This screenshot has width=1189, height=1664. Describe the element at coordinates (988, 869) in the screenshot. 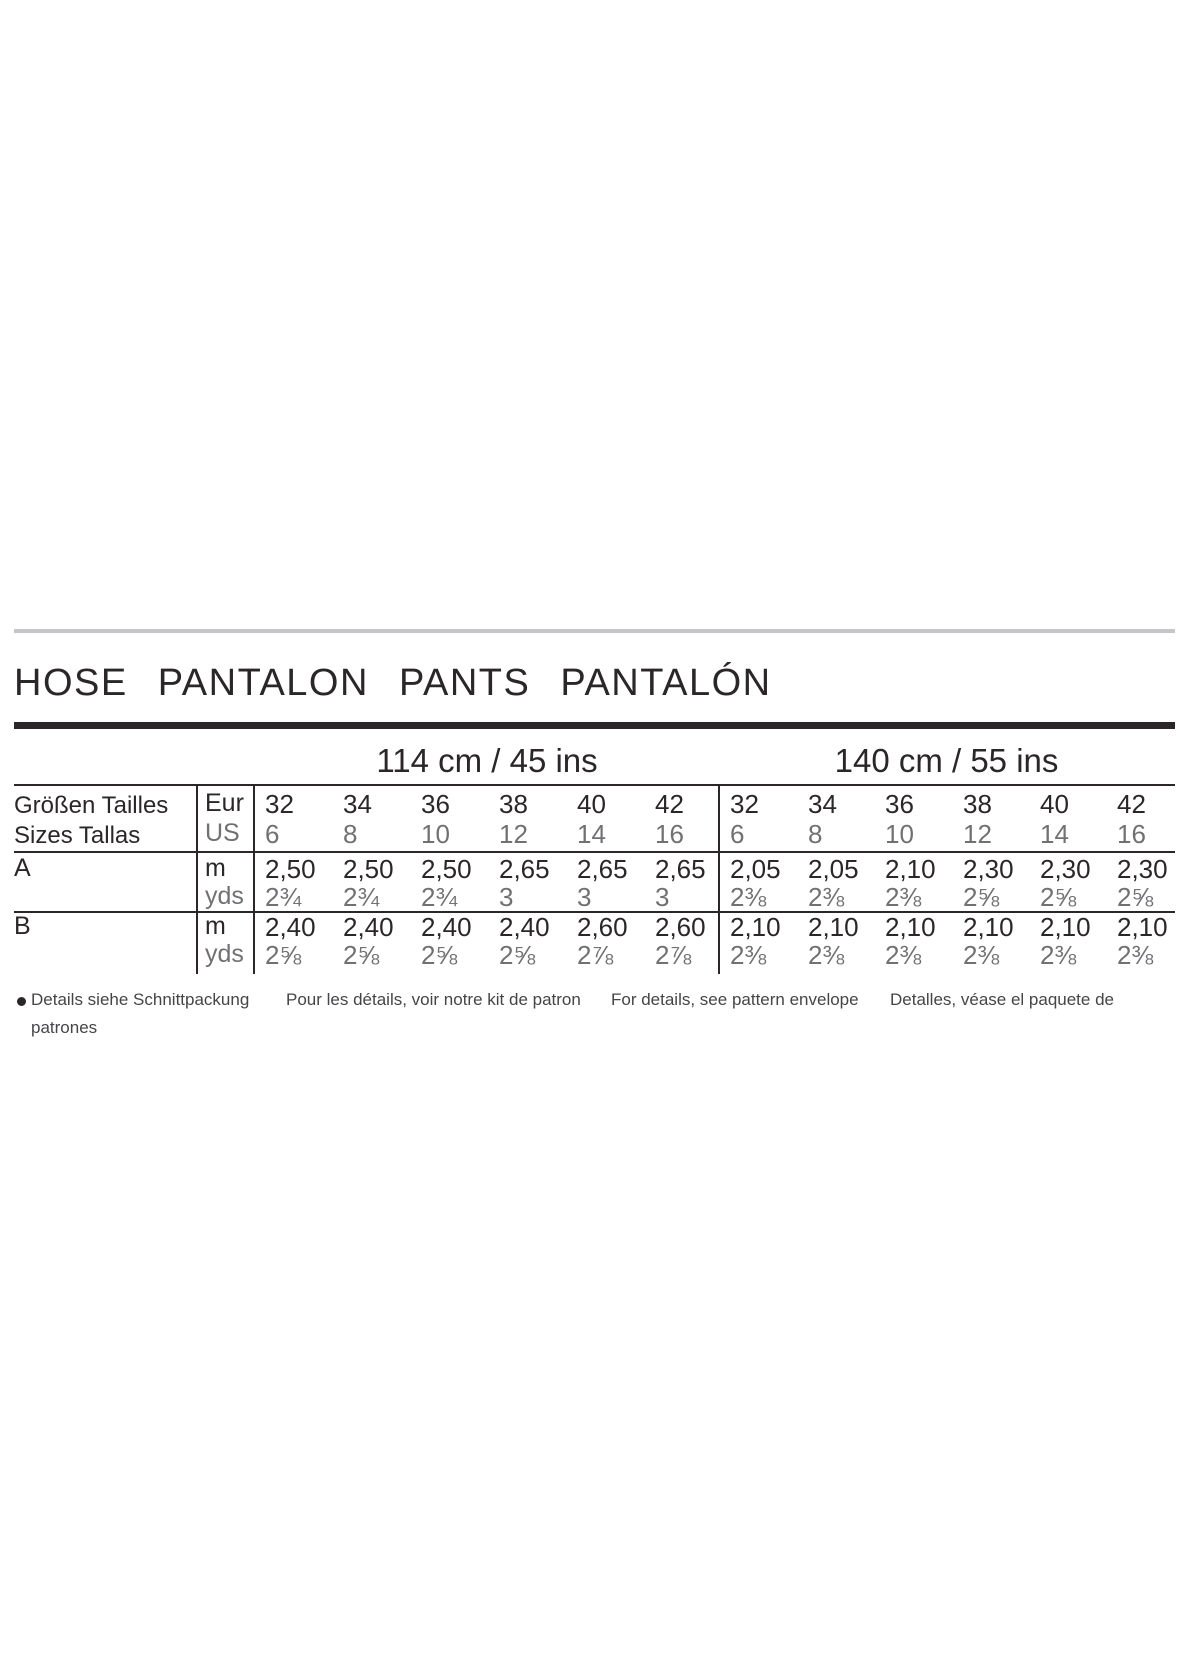

I see `cell-a_m-s1-c3: 2,30` at that location.